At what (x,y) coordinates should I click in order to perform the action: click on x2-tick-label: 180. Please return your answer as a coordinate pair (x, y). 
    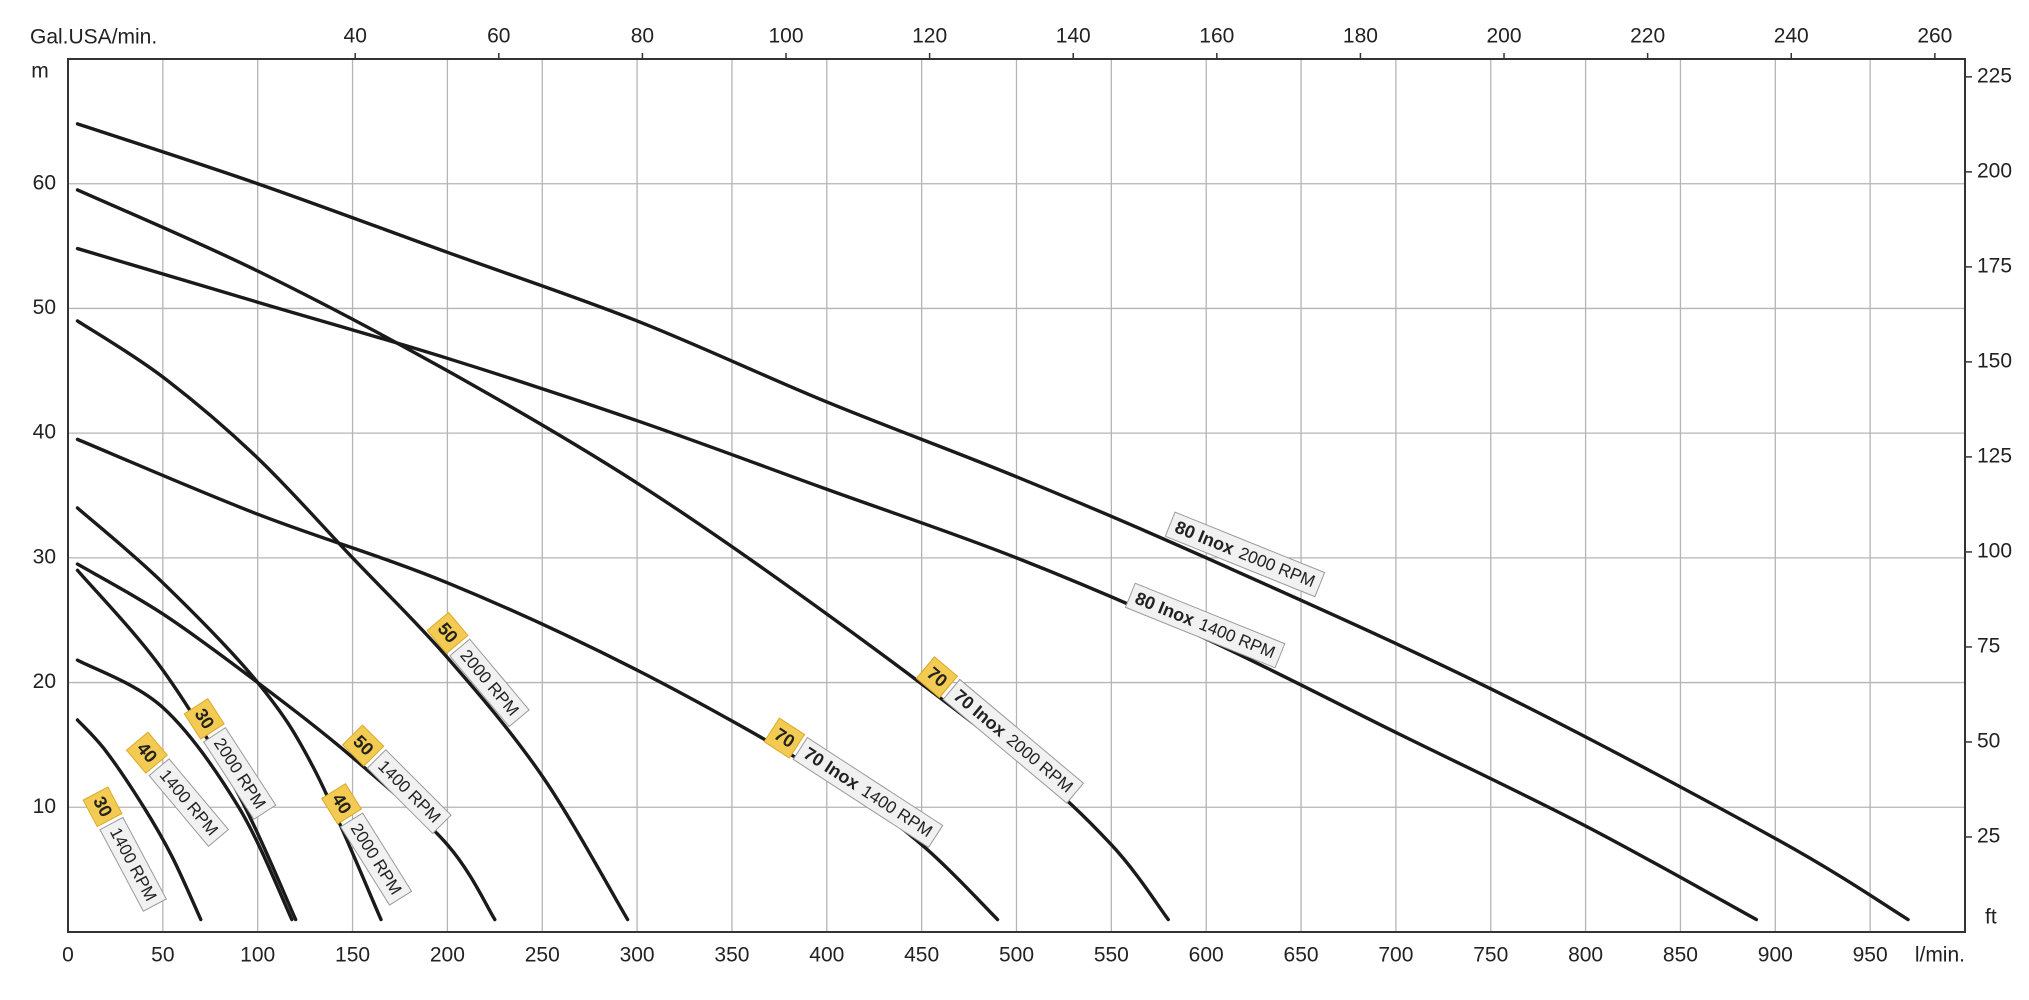
    Looking at the image, I should click on (1360, 36).